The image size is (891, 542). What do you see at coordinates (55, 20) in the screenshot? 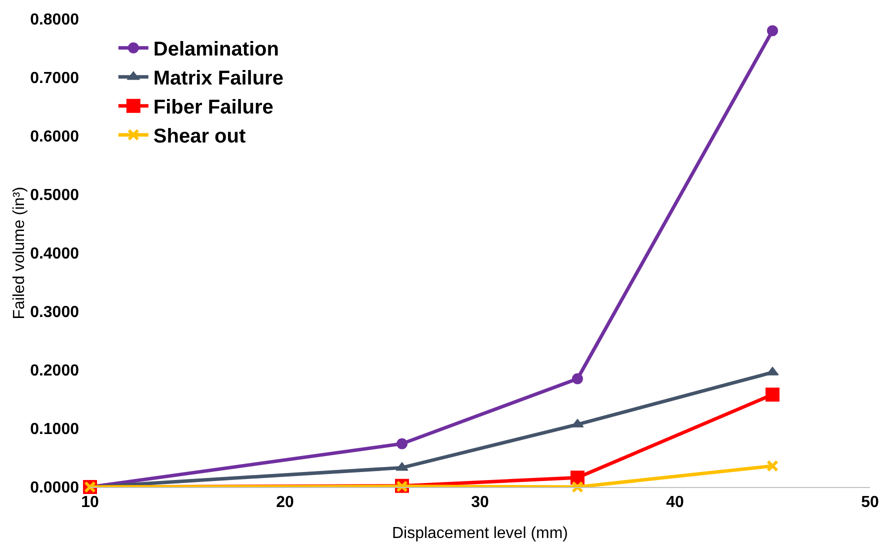
I see `y-tick-label: 0.8000` at bounding box center [55, 20].